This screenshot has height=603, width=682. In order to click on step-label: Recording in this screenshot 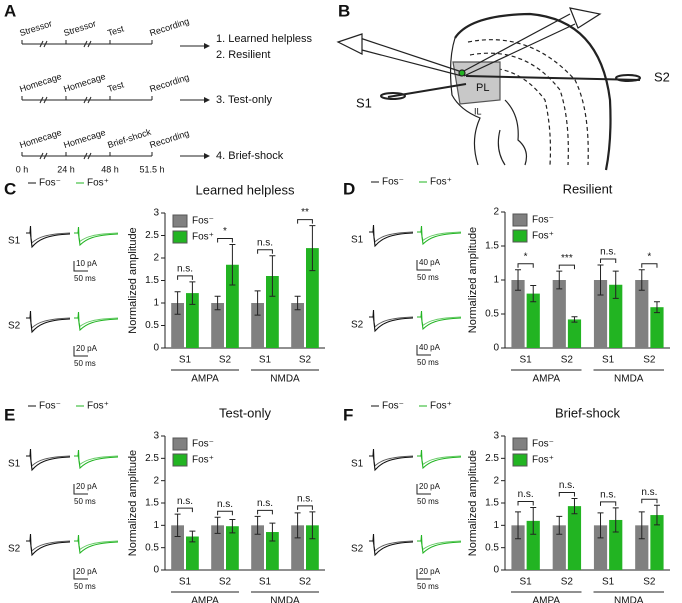, I will do `click(169, 139)`.